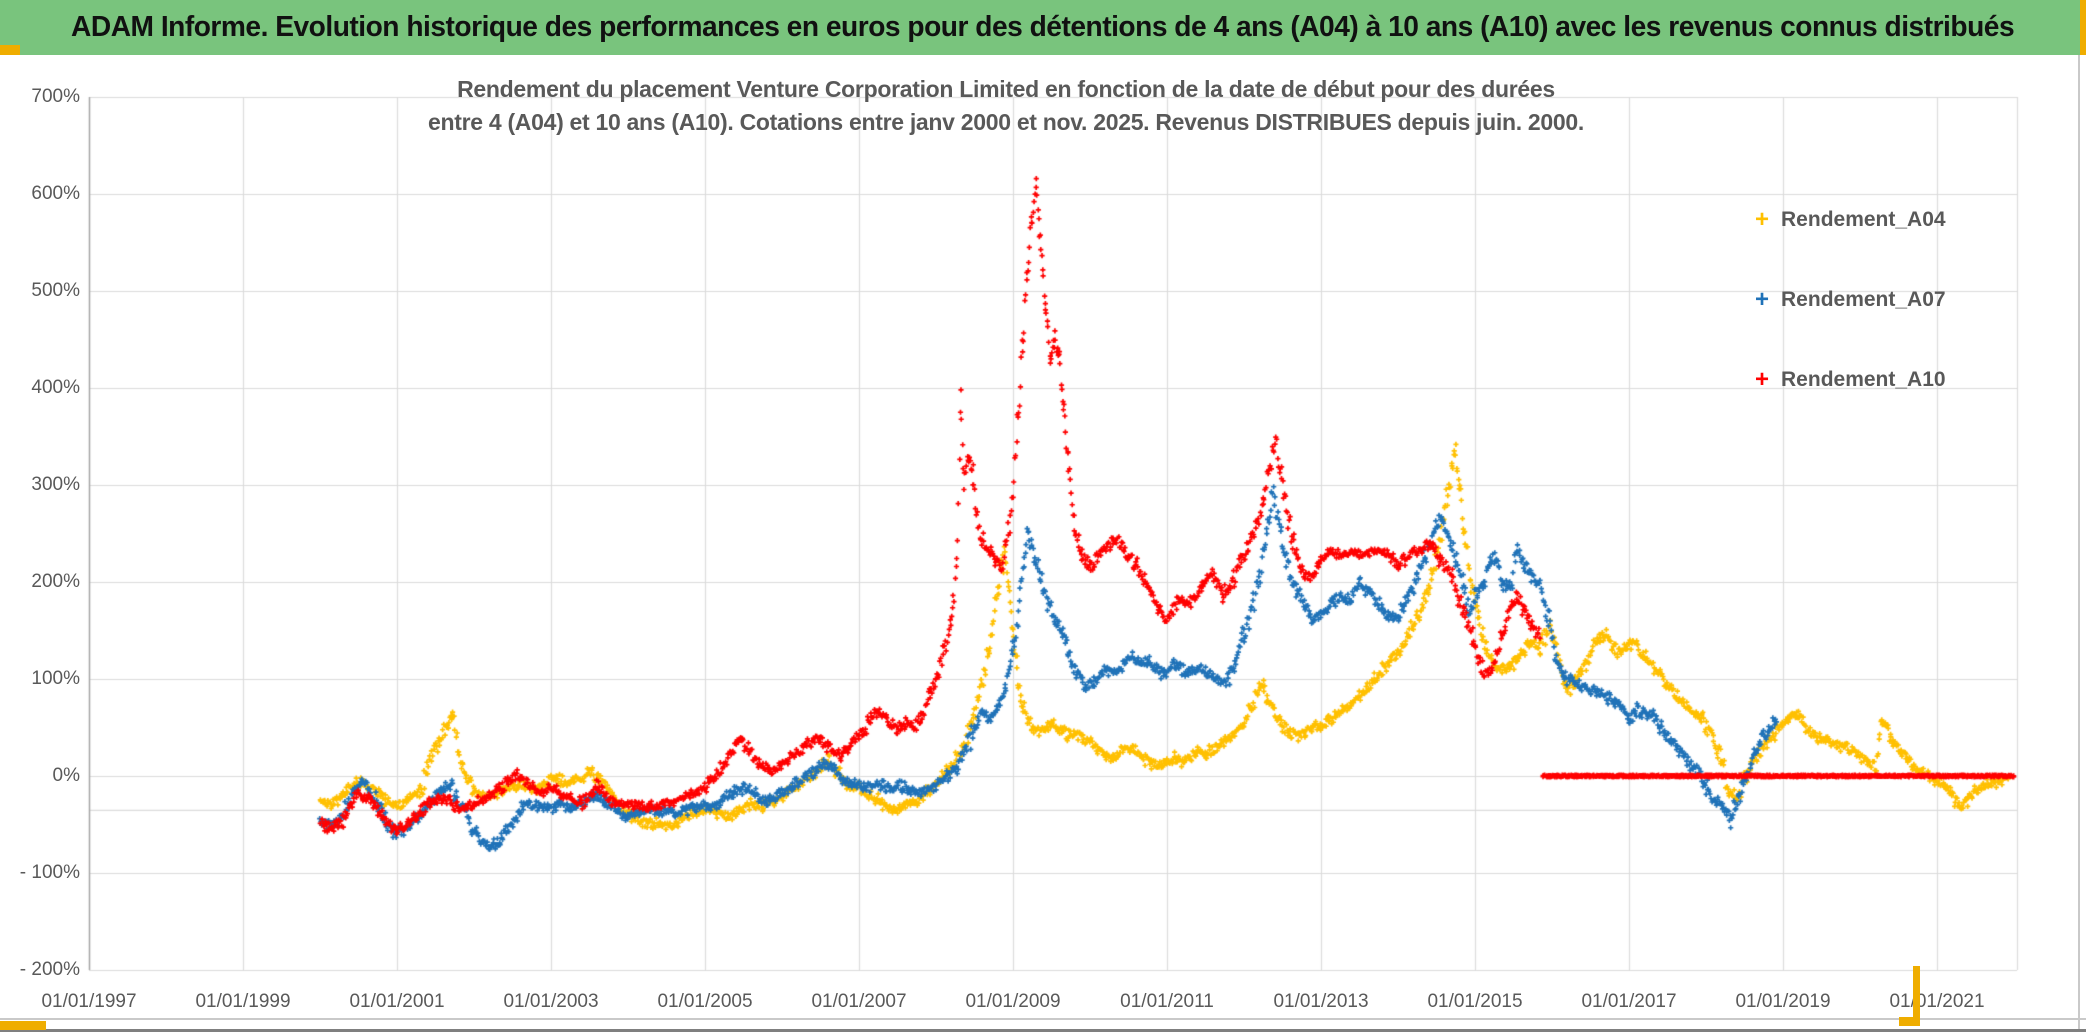 This screenshot has width=2086, height=1032. Describe the element at coordinates (23, 1025) in the screenshot. I see `yellow-accent-bottom-left` at that location.